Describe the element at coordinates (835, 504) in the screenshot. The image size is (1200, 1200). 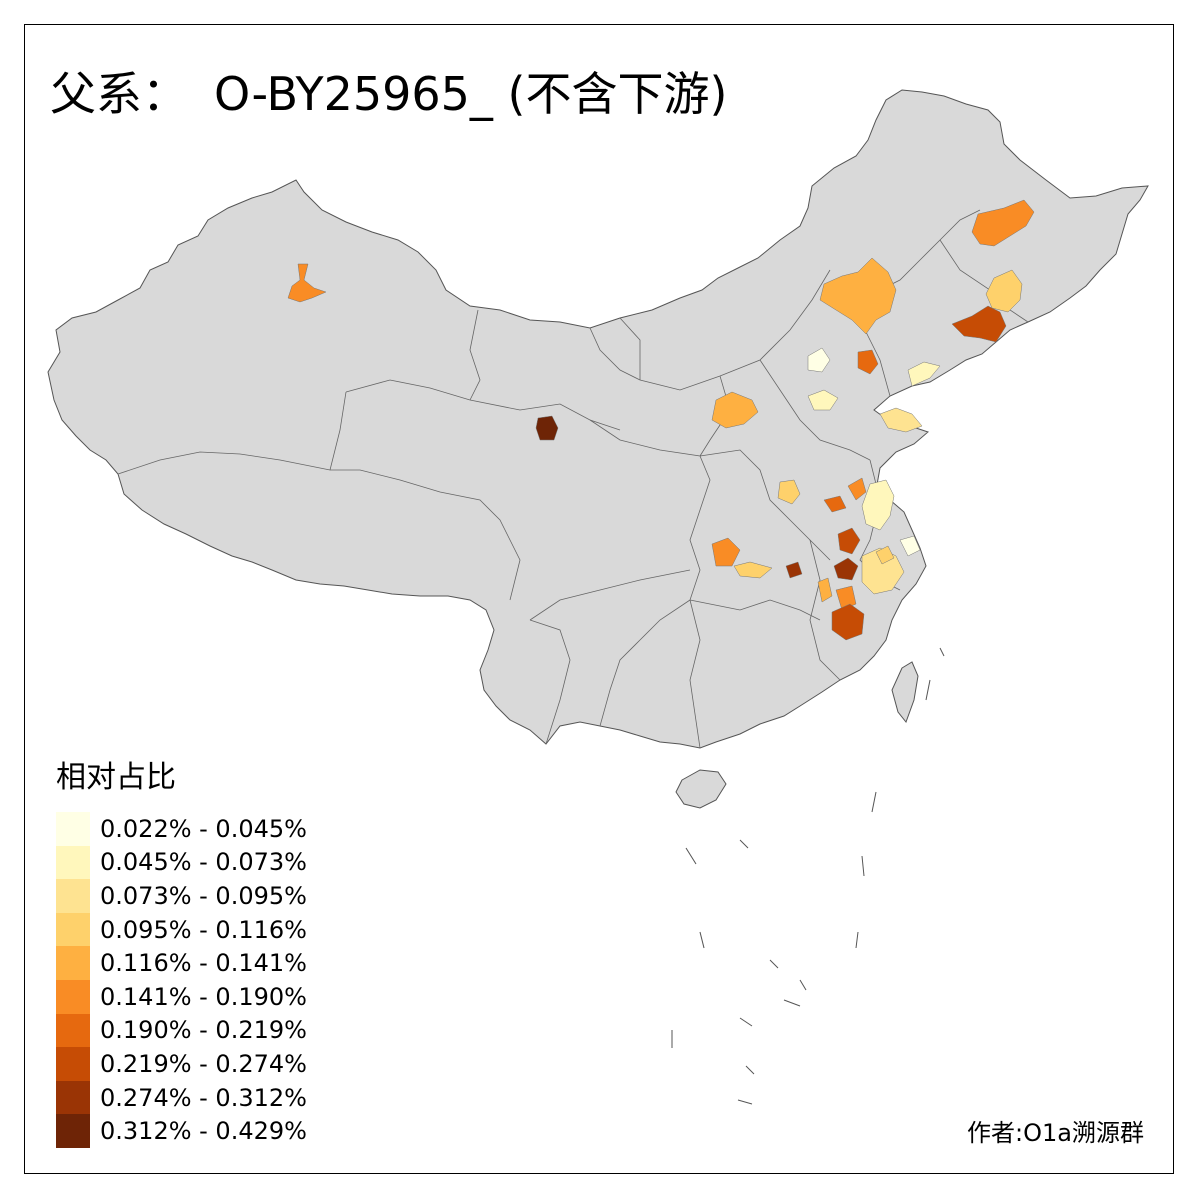
I see `region-anhui-north` at that location.